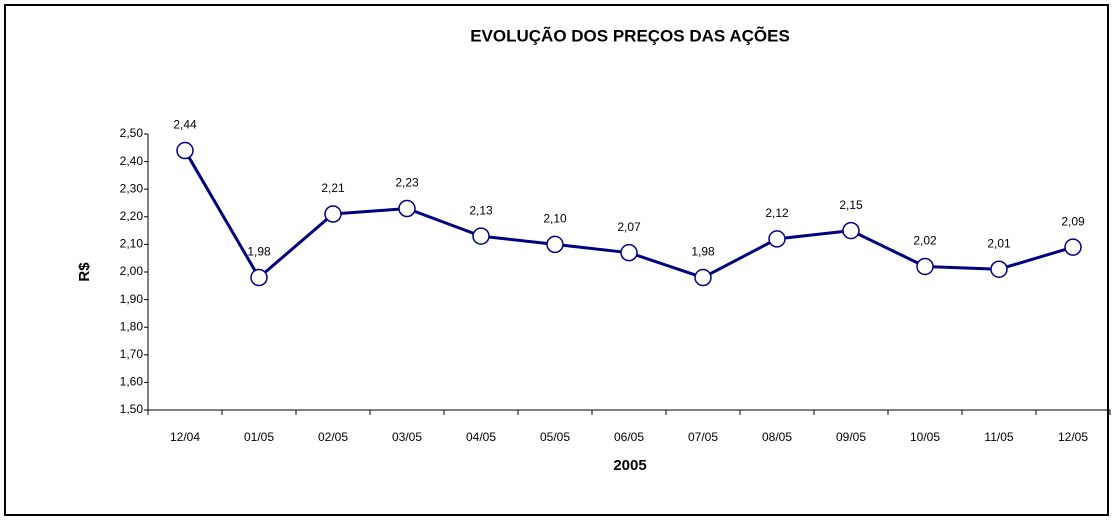 The image size is (1114, 522). I want to click on x-tick-label: 08/05, so click(777, 437).